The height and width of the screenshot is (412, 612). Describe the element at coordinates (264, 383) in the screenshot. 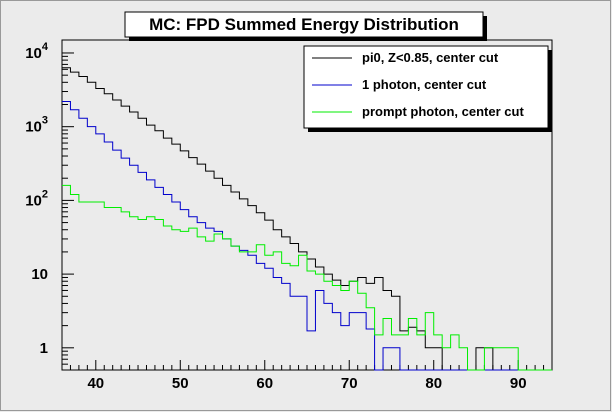

I see `x-tick-label: 60` at that location.